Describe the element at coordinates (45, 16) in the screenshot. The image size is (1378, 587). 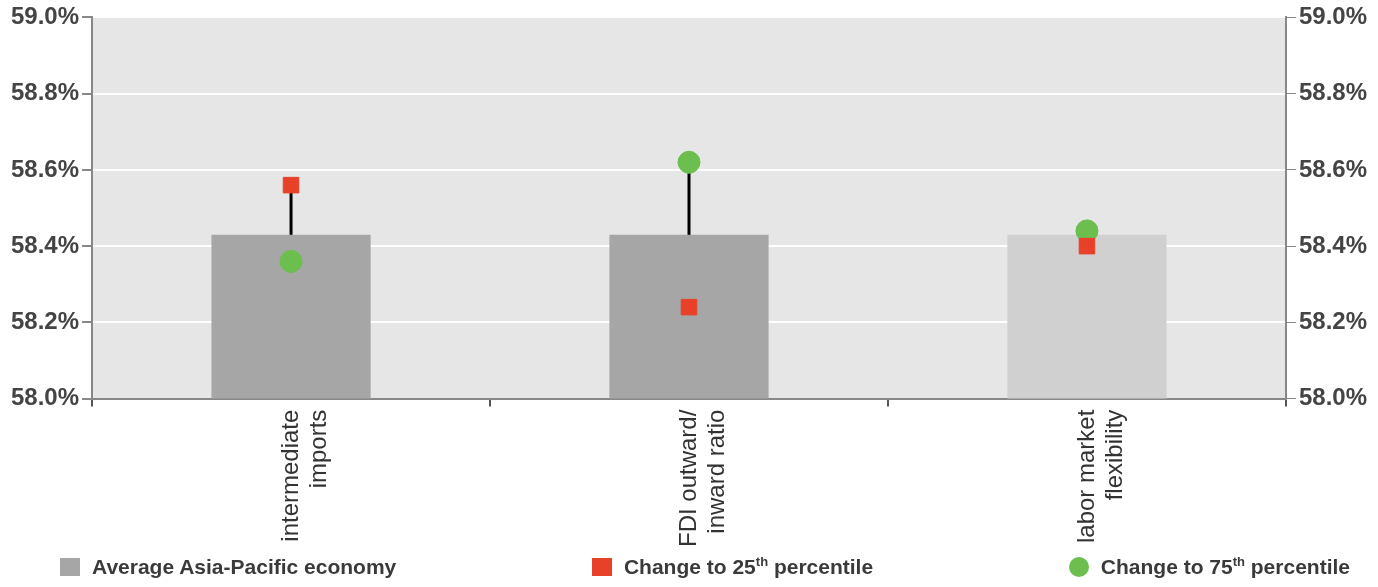
I see `y2-tick-label: 59.0%` at that location.